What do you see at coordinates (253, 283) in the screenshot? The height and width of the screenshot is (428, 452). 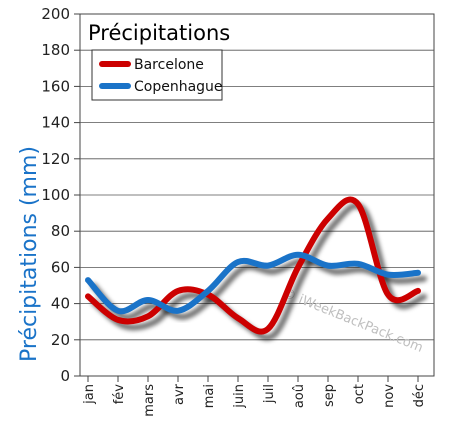 I see `series-line-copenhague` at bounding box center [253, 283].